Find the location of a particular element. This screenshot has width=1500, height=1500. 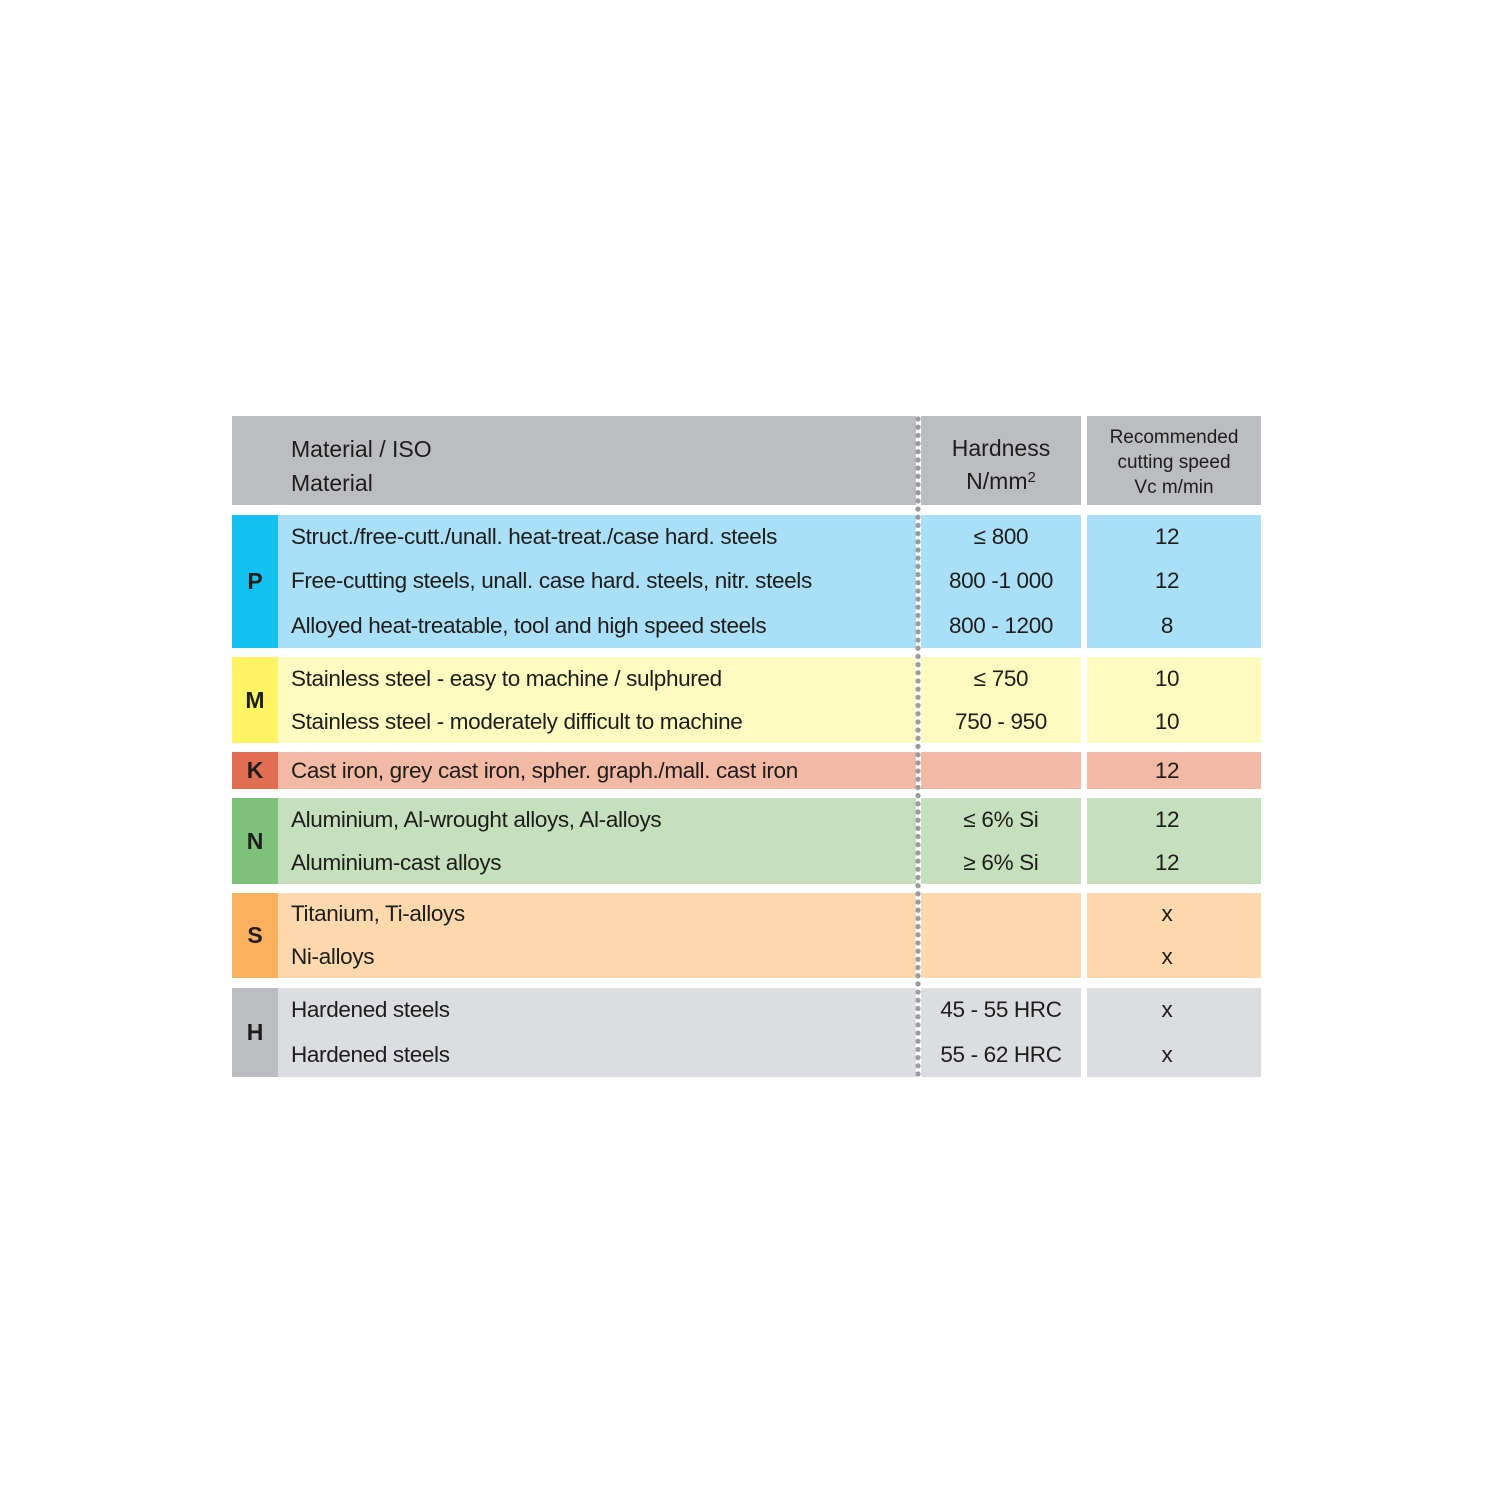

hardness-cell: ≤ 800 800 -1 000 800 - 1200 is located at coordinates (1001, 581).